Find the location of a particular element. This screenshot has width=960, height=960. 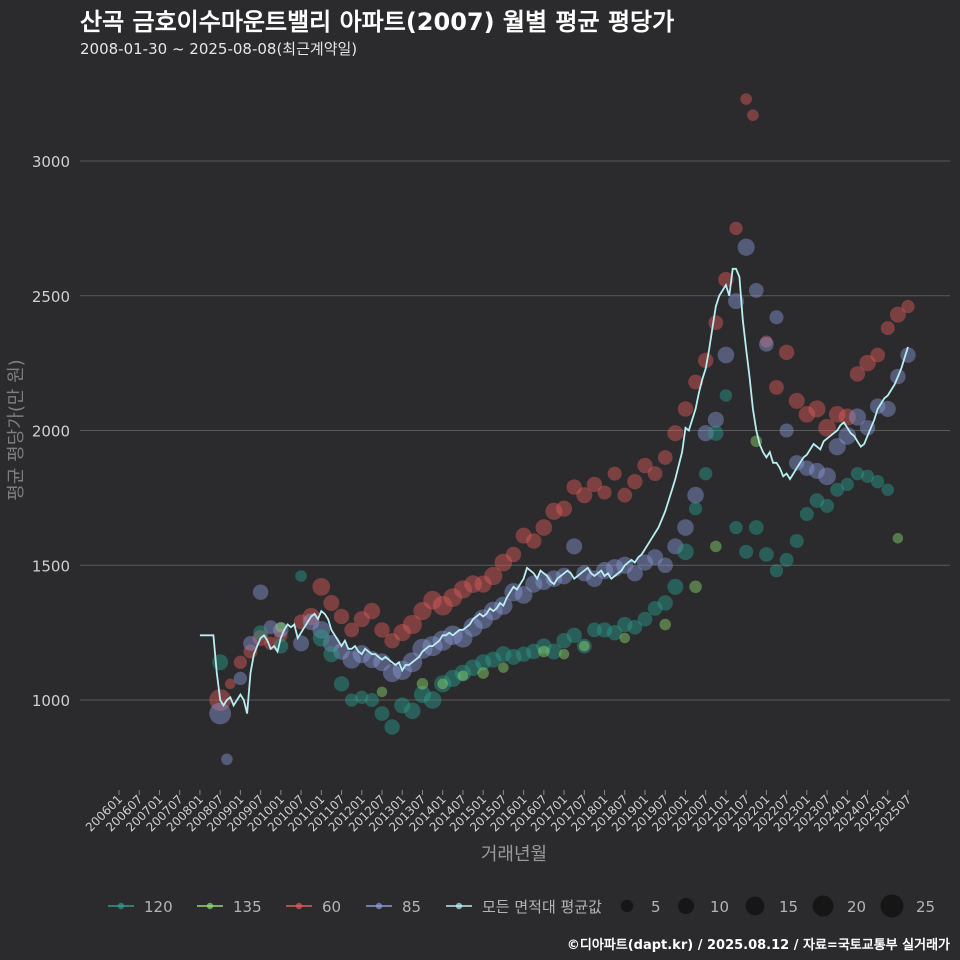

y-tick-labels: 1000 1500 2000 2500 3000 is located at coordinates (51, 431).